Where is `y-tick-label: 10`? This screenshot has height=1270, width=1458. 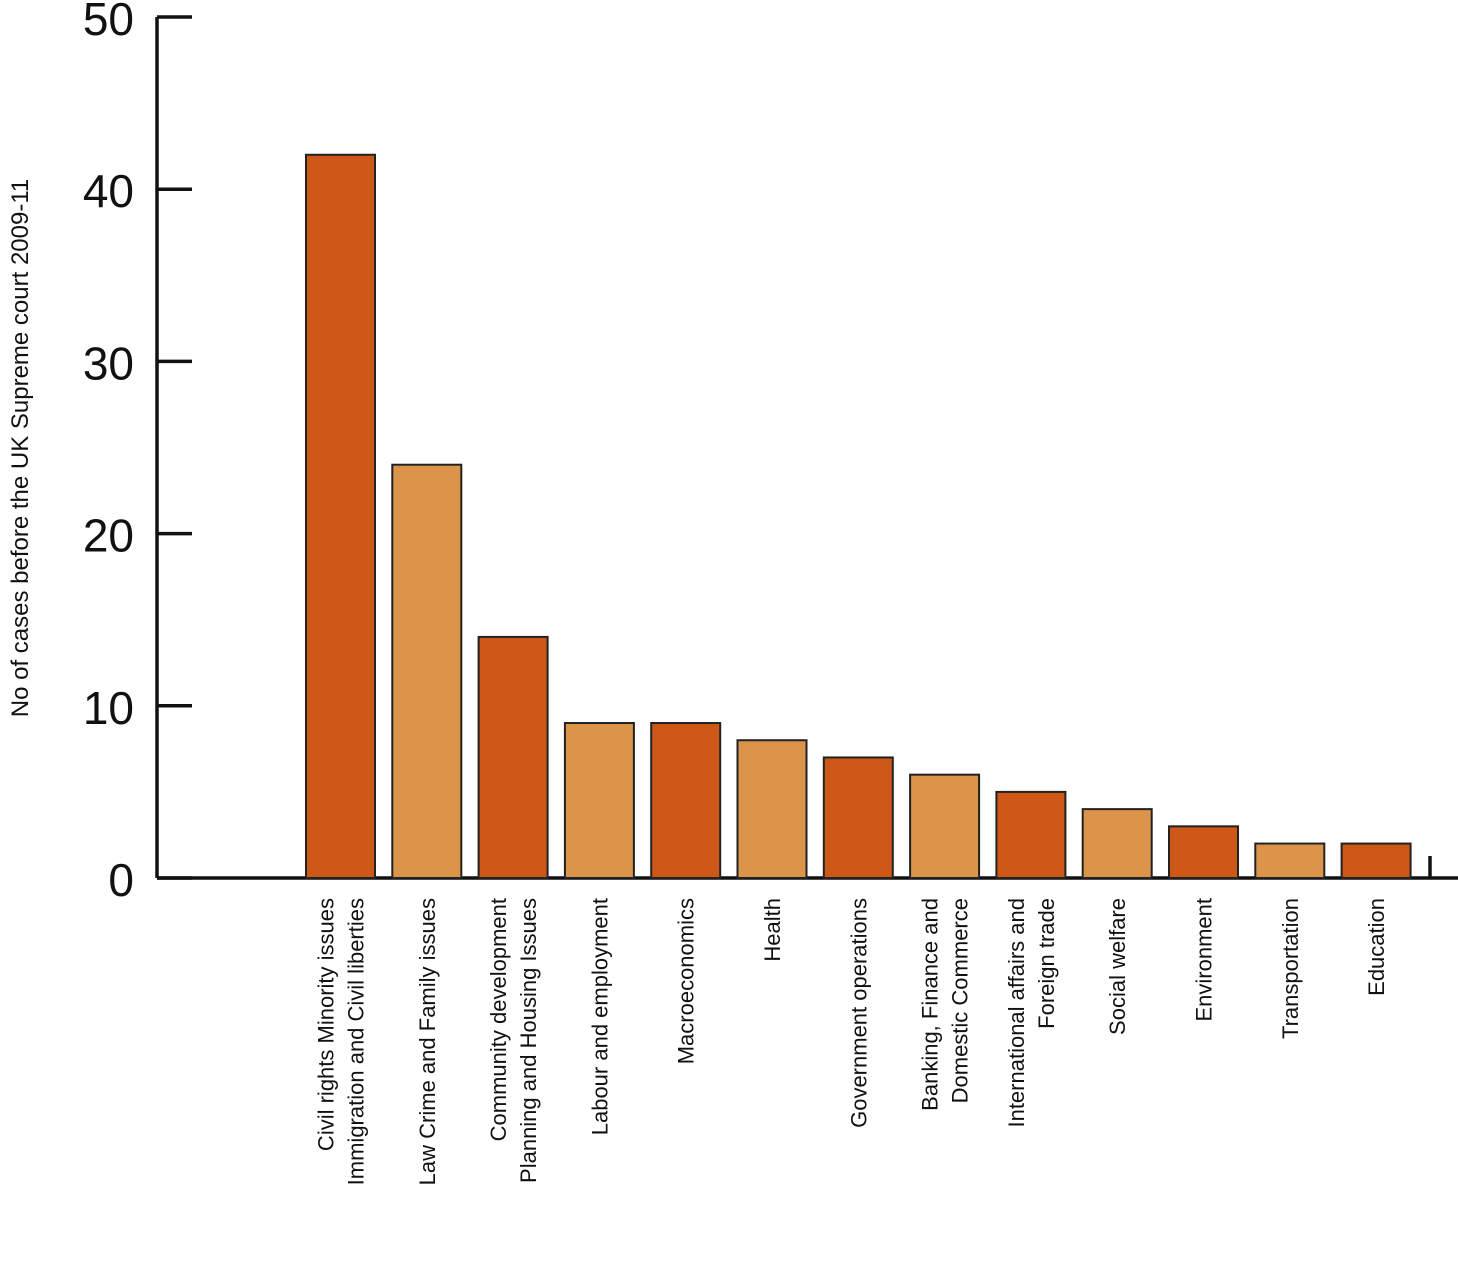 y-tick-label: 10 is located at coordinates (108, 708).